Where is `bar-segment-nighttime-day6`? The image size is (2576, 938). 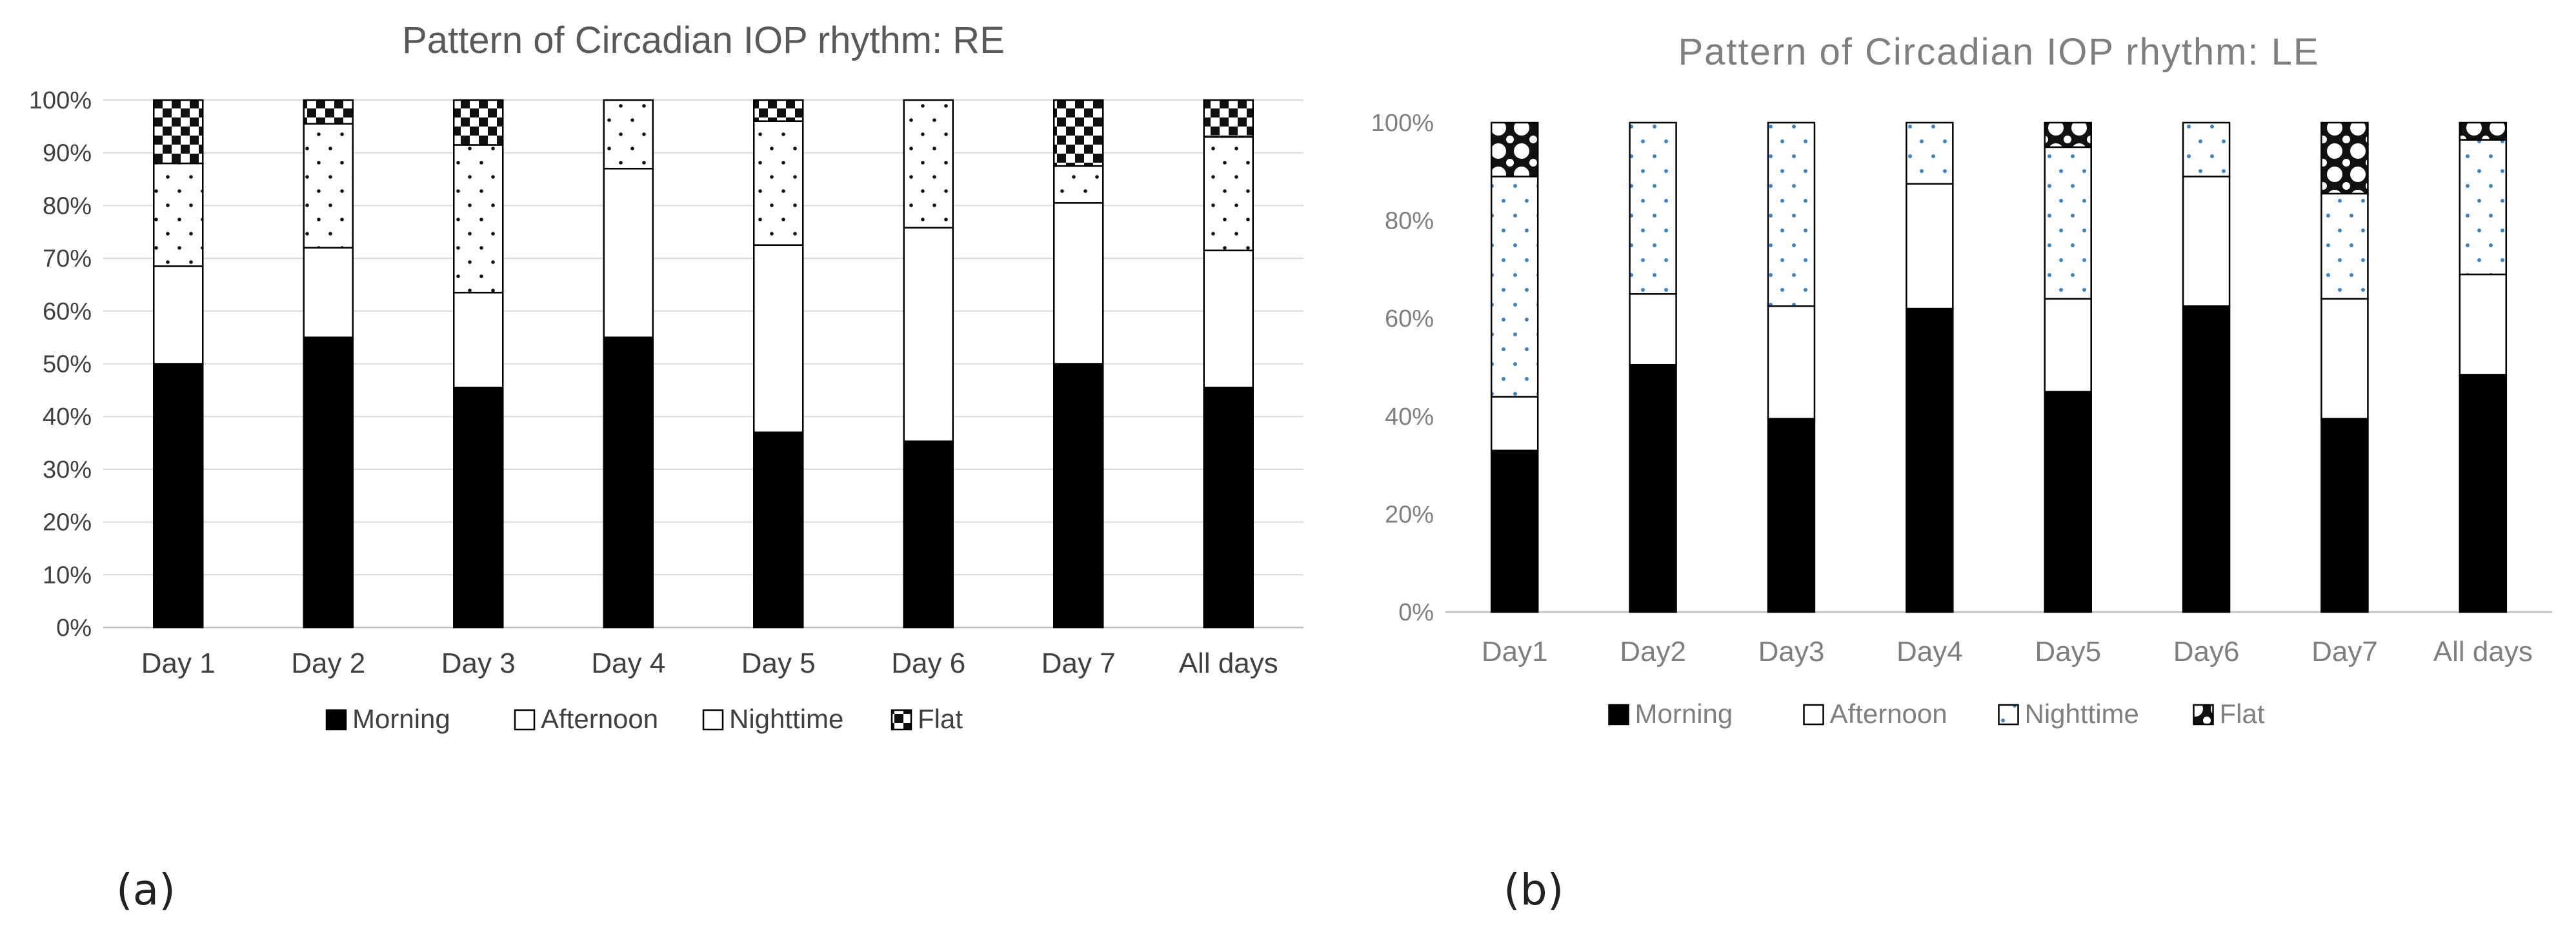 bar-segment-nighttime-day6 is located at coordinates (2206, 149).